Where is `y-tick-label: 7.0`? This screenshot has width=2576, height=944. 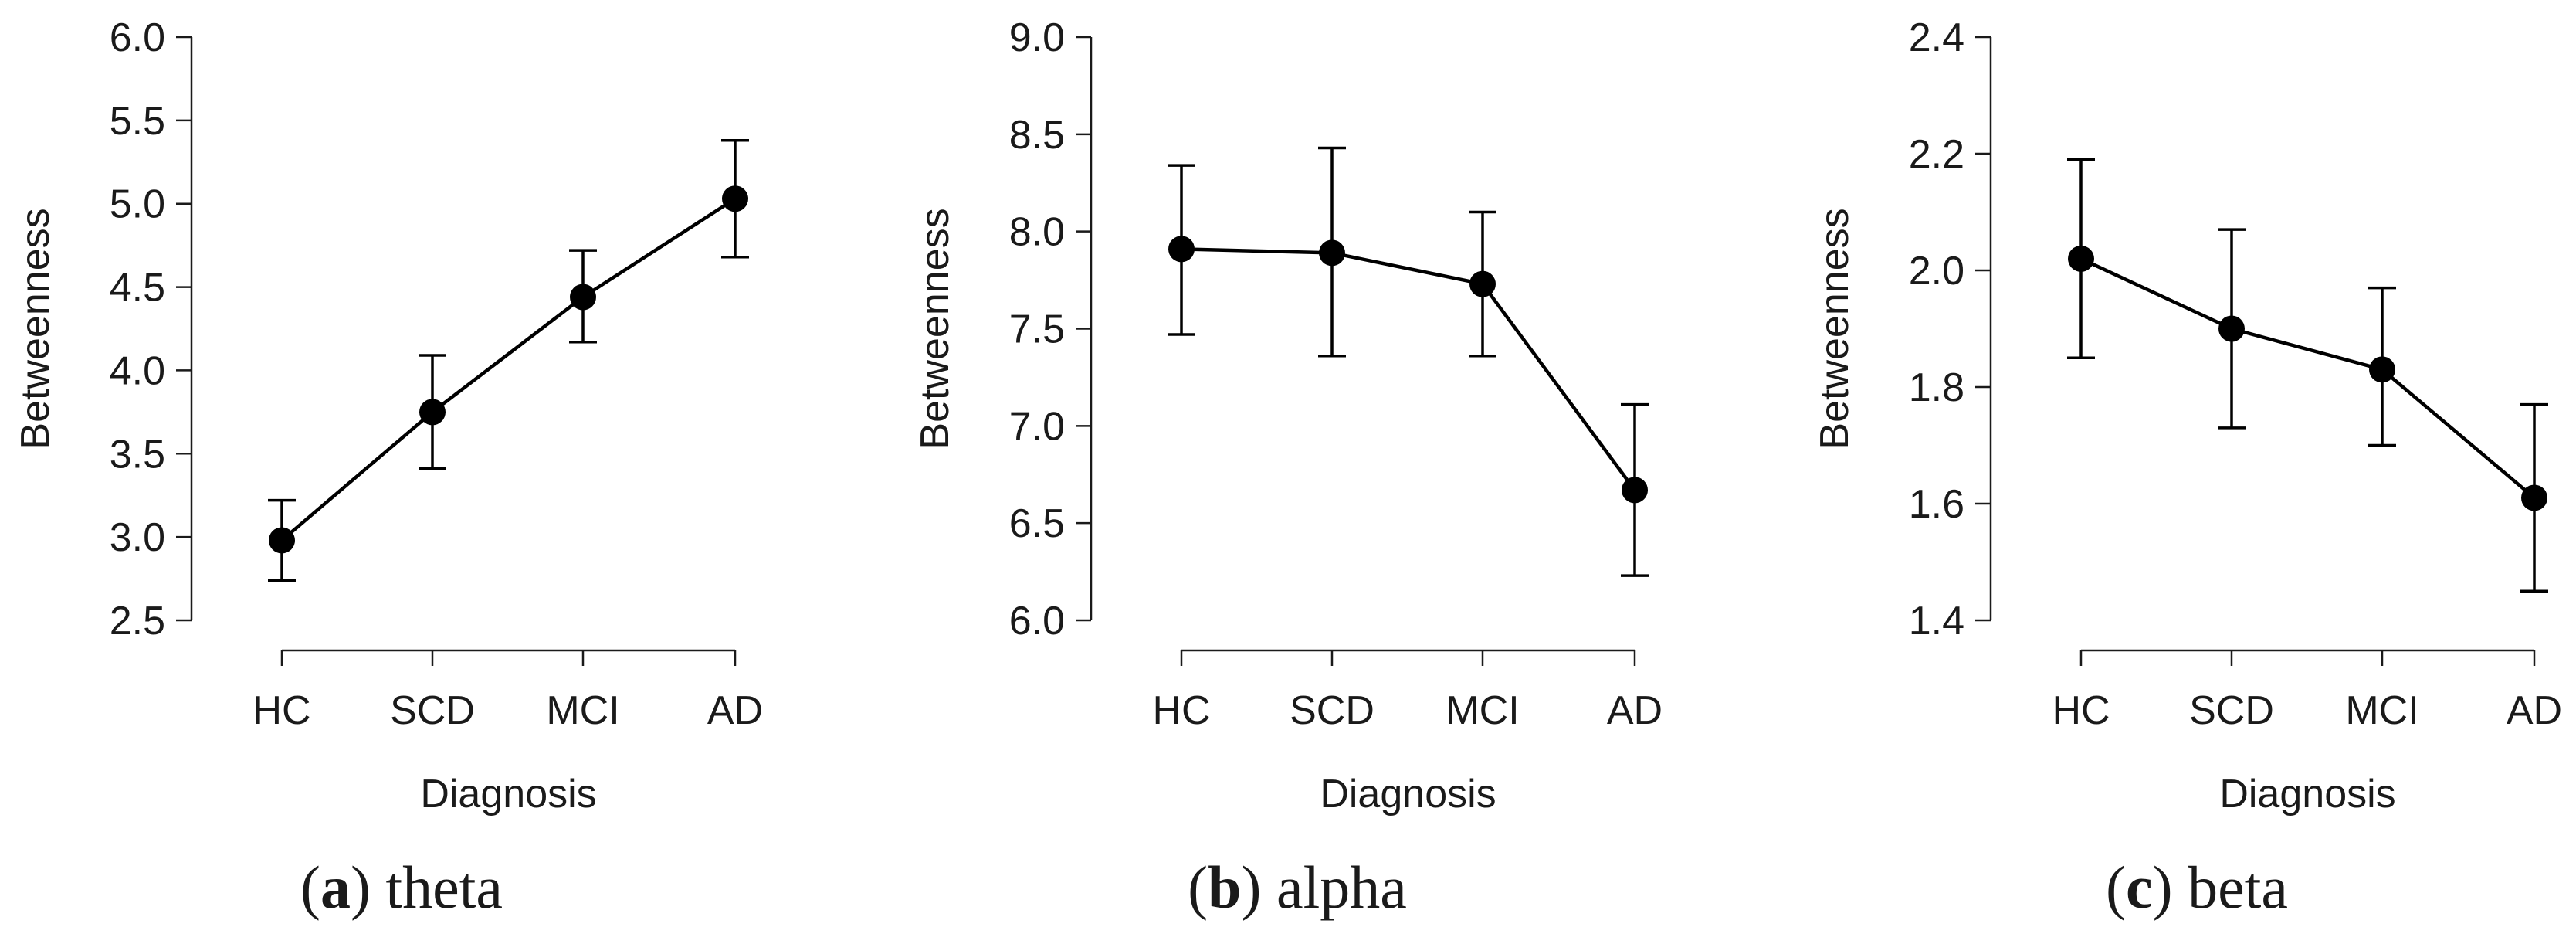
y-tick-label: 7.0 is located at coordinates (1037, 426).